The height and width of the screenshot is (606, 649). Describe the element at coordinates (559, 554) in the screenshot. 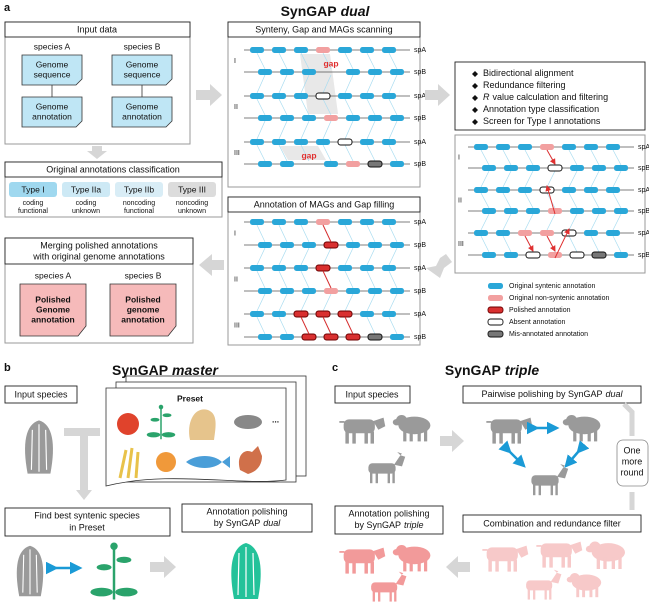

I see `cow-icon` at that location.